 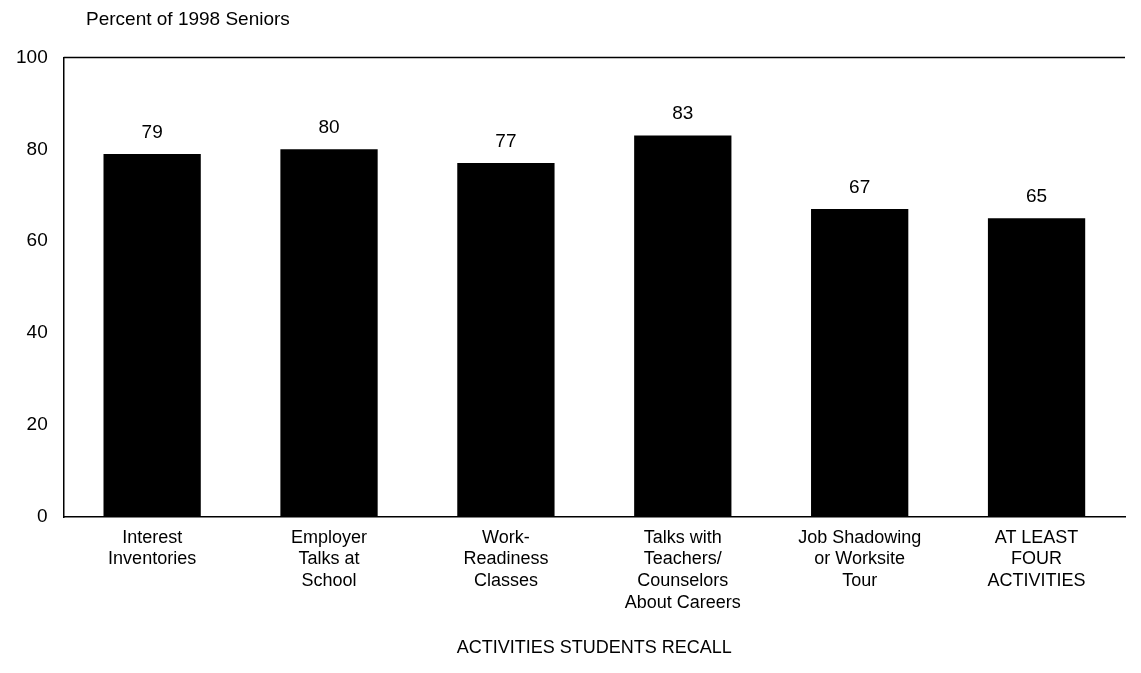 I want to click on x-tick-label: Work- Readiness Classes, so click(x=506, y=558).